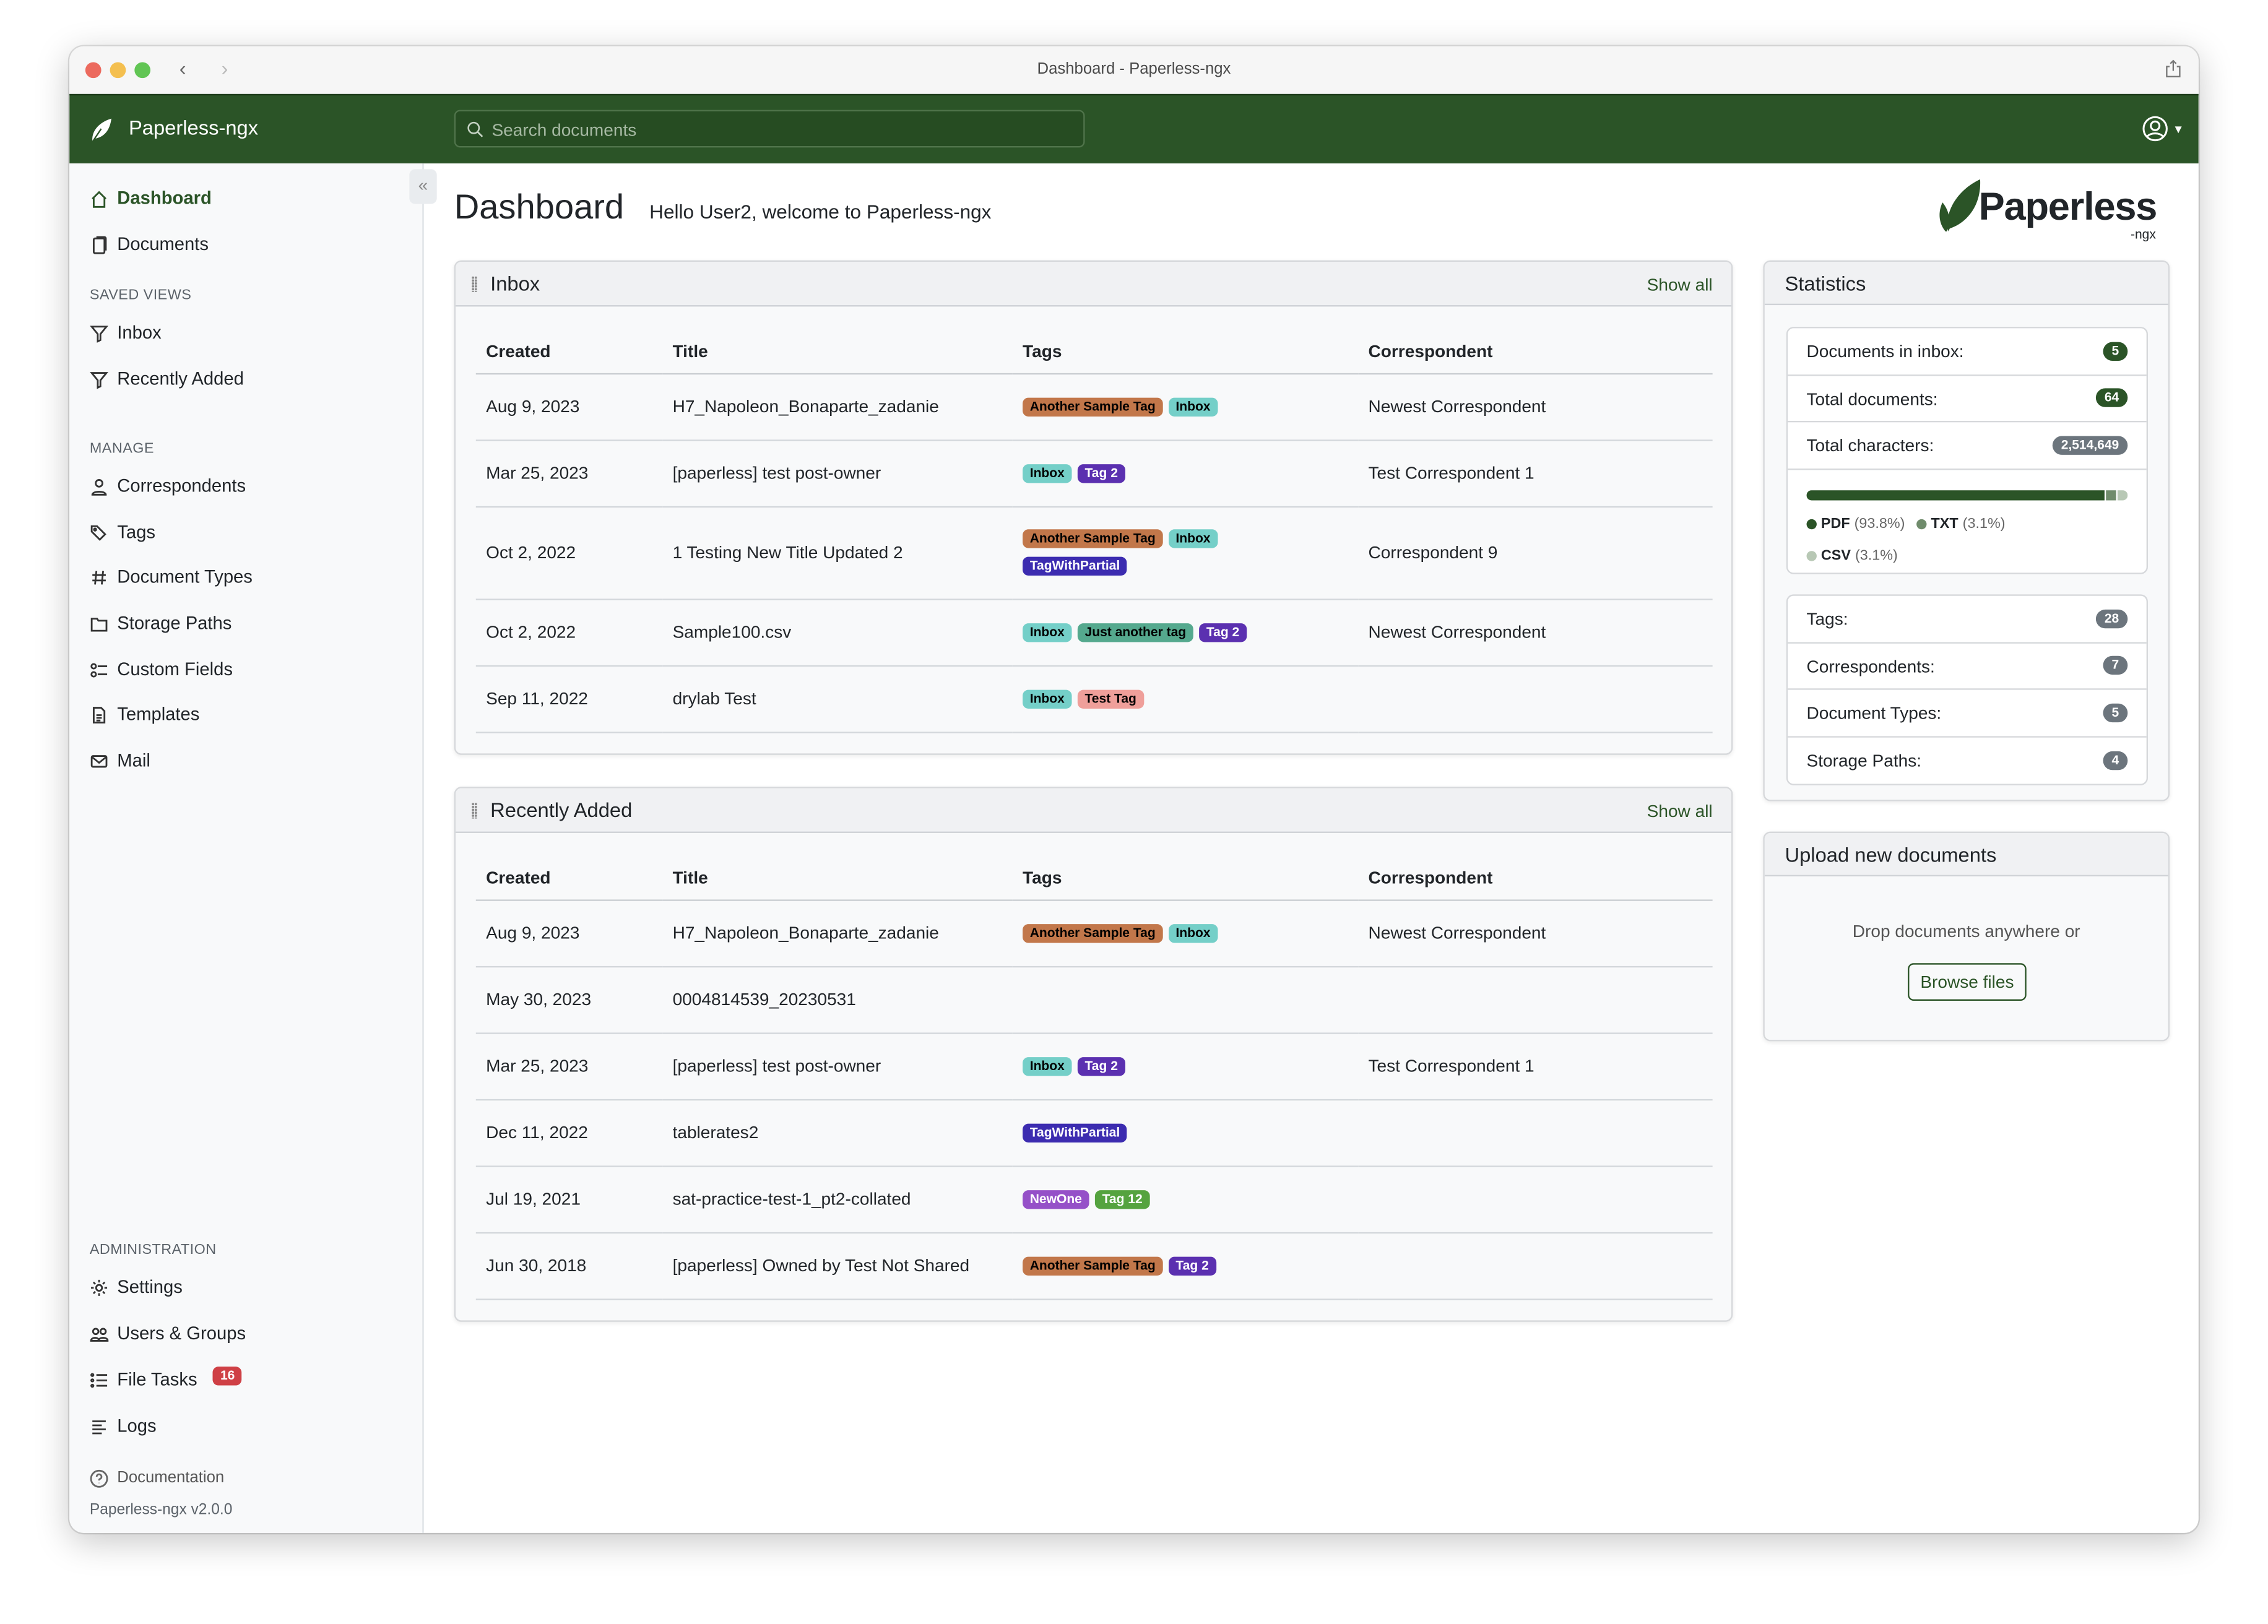 This screenshot has width=2268, height=1624. I want to click on title-cell: drylab Test, so click(837, 699).